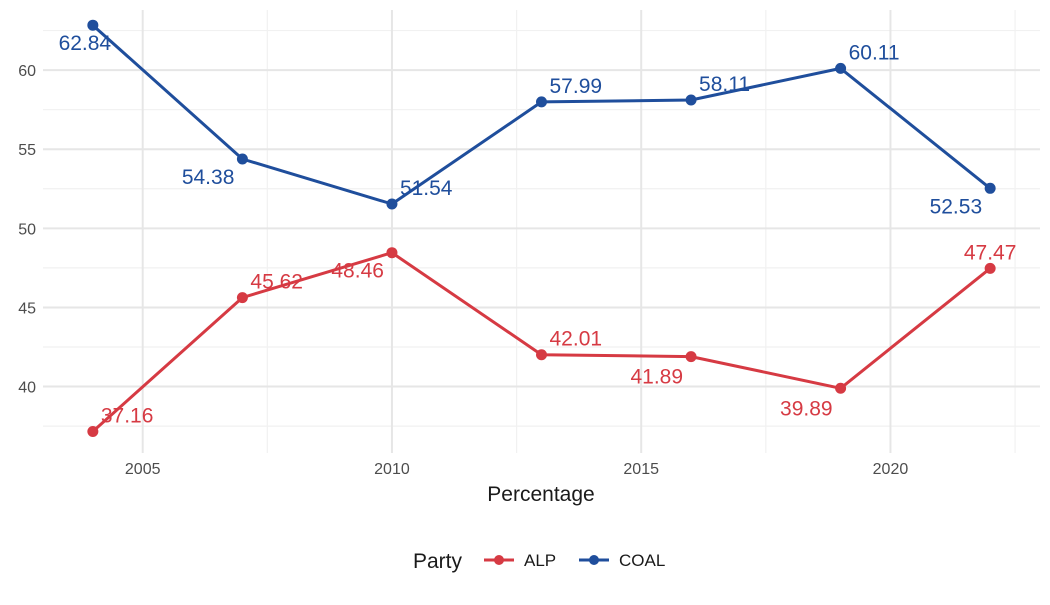  Describe the element at coordinates (208, 177) in the screenshot. I see `data-label-coal: 54.38` at that location.